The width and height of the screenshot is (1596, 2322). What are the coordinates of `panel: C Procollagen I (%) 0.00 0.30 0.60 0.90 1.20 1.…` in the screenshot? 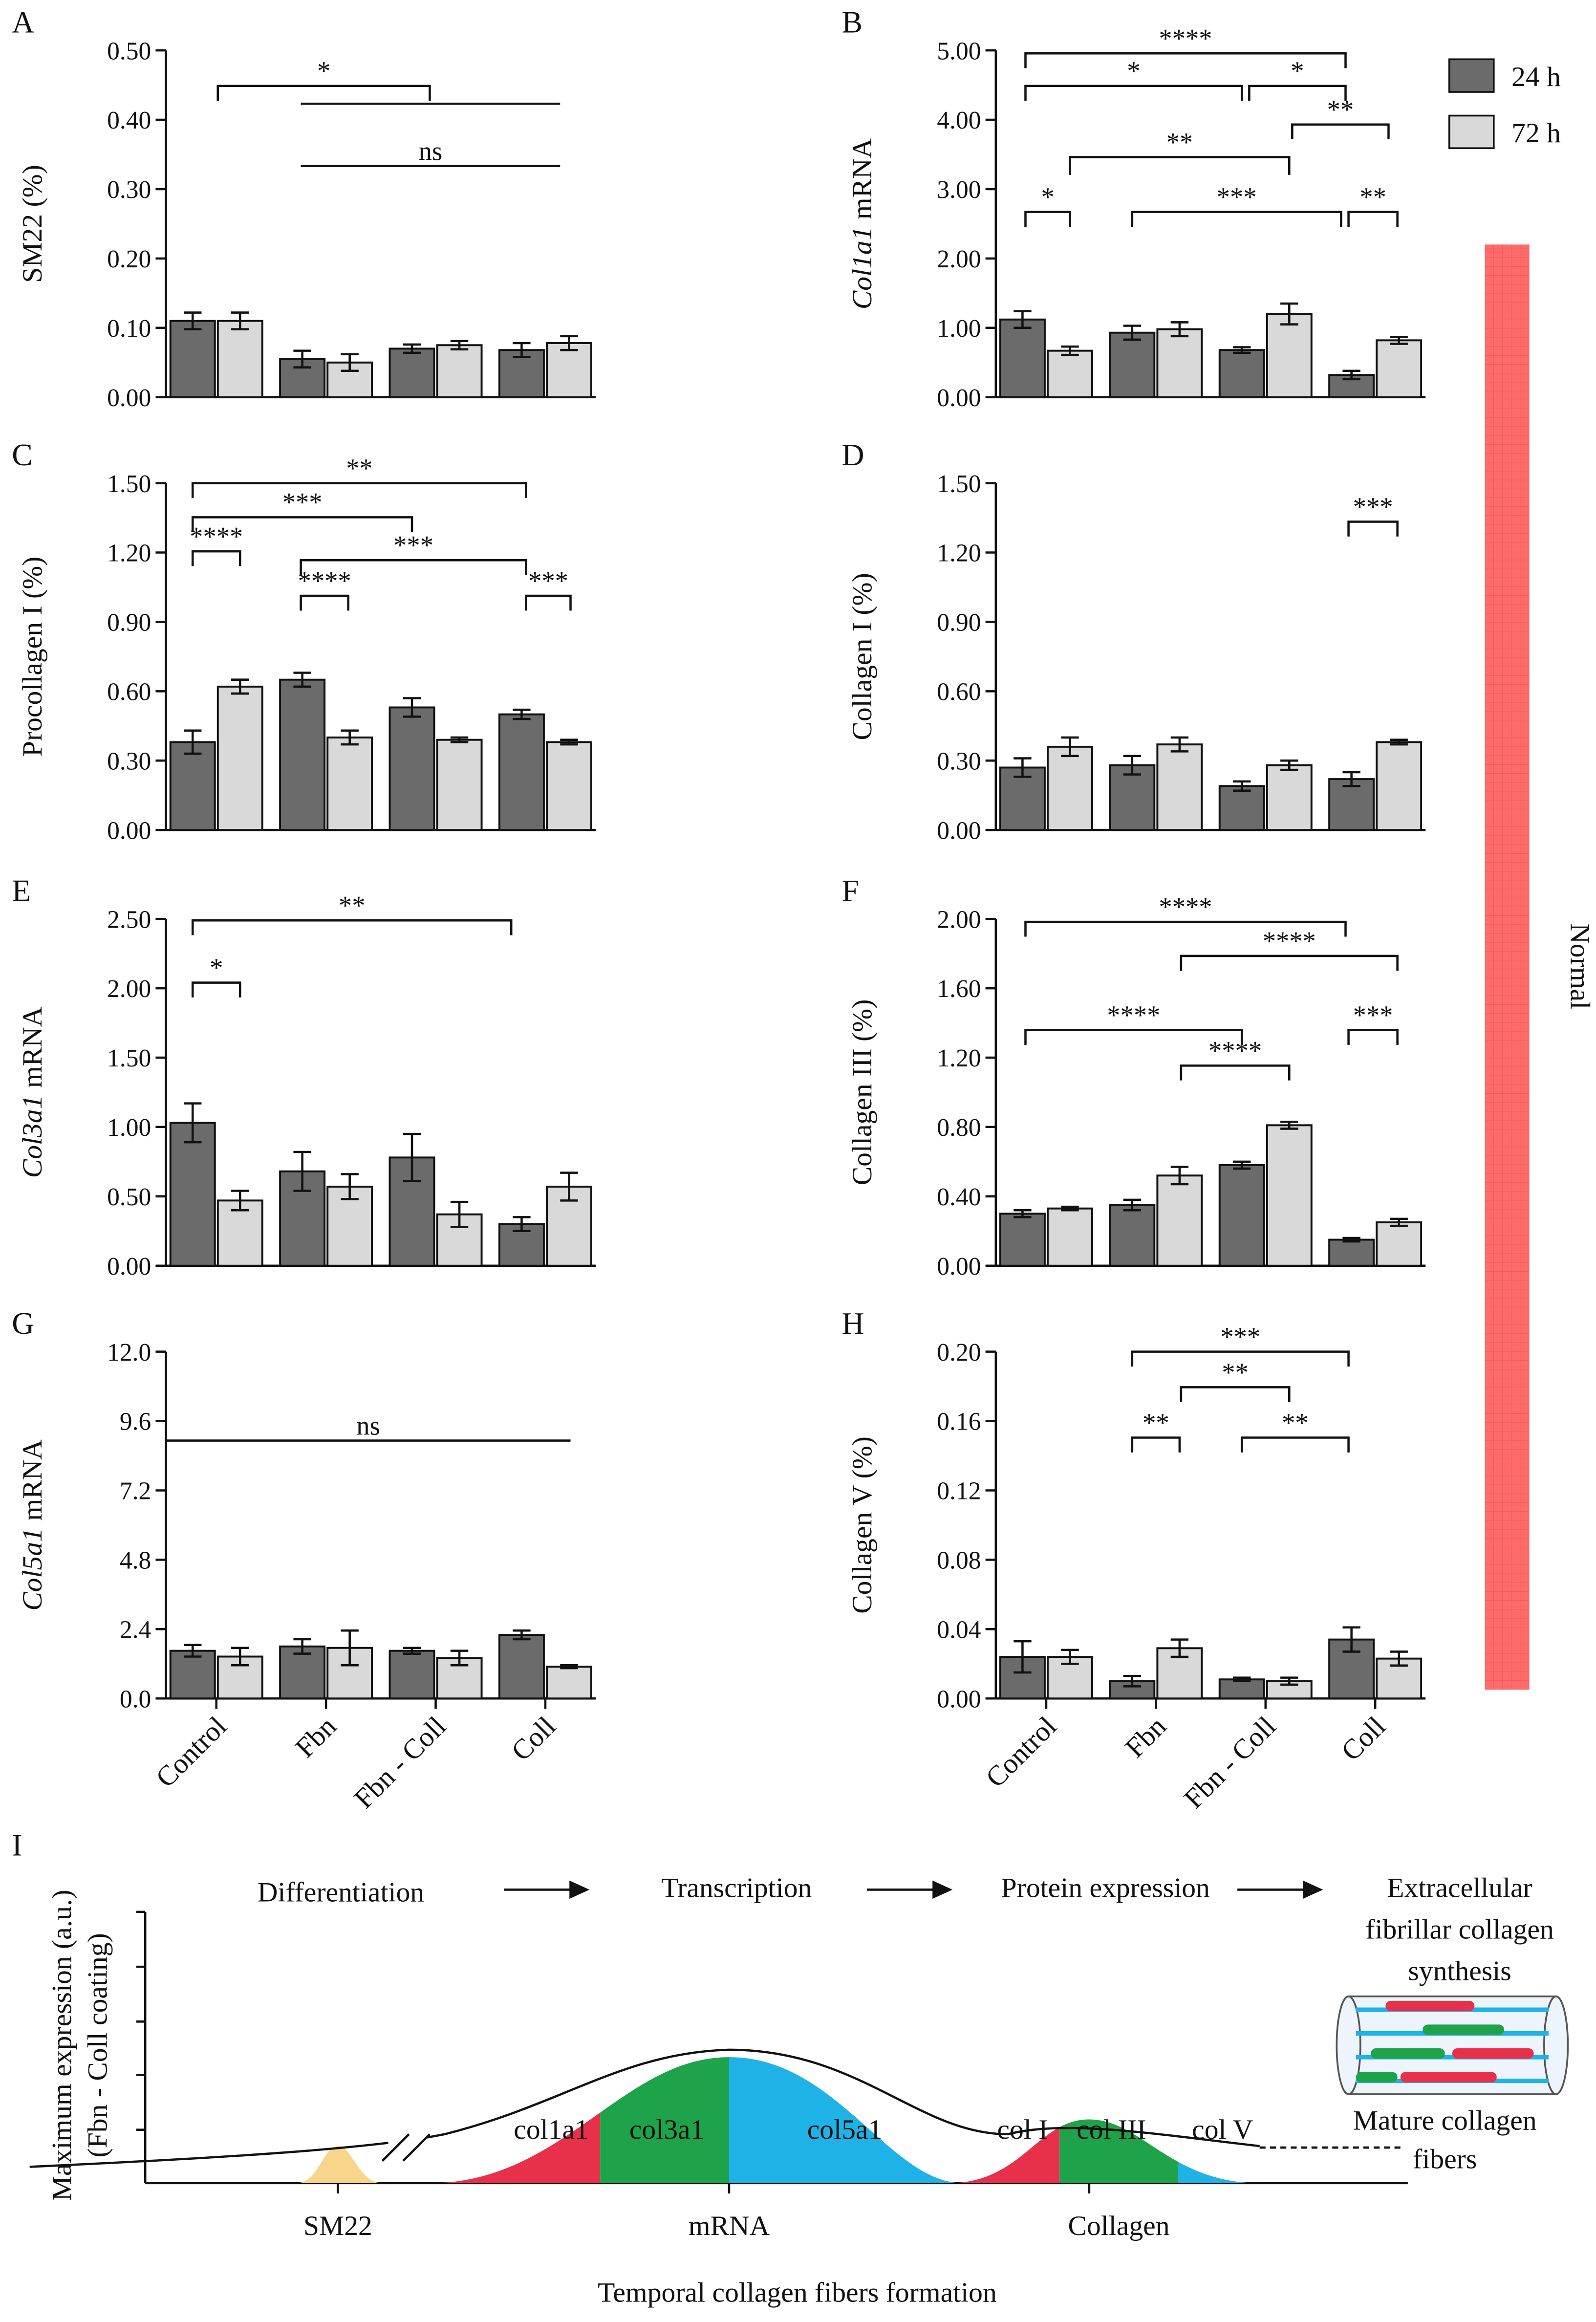 It's located at (304, 641).